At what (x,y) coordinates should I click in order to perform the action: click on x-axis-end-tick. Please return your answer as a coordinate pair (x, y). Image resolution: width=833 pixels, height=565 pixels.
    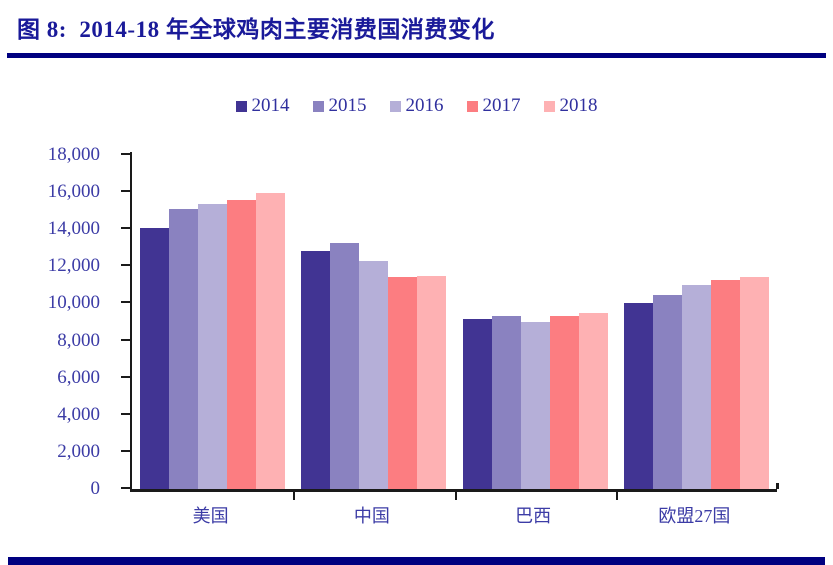
    Looking at the image, I should click on (777, 486).